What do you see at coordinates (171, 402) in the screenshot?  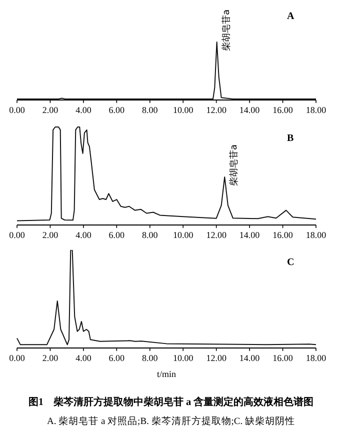 I see `caption: 图1 柴芩清肝方提取物中柴胡皂苷 a 含量测定的高效液相色谱图` at bounding box center [171, 402].